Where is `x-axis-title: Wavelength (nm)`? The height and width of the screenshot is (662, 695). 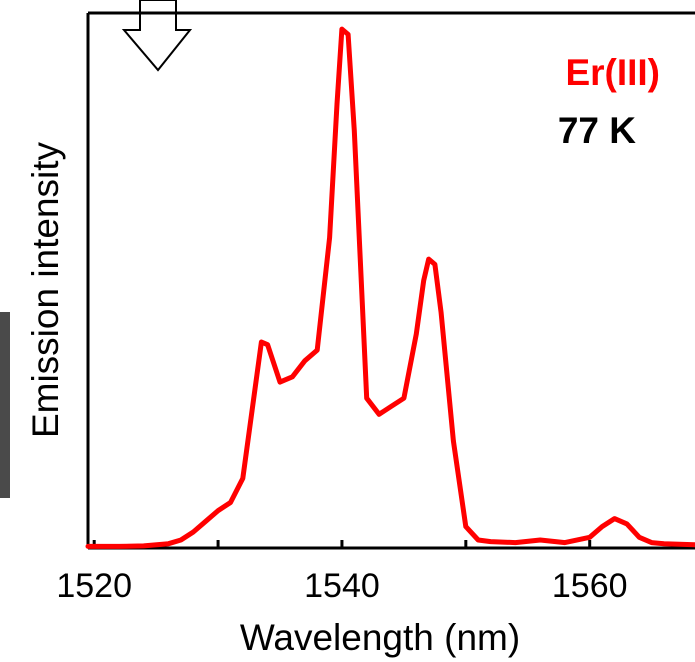 x-axis-title: Wavelength (nm) is located at coordinates (380, 637).